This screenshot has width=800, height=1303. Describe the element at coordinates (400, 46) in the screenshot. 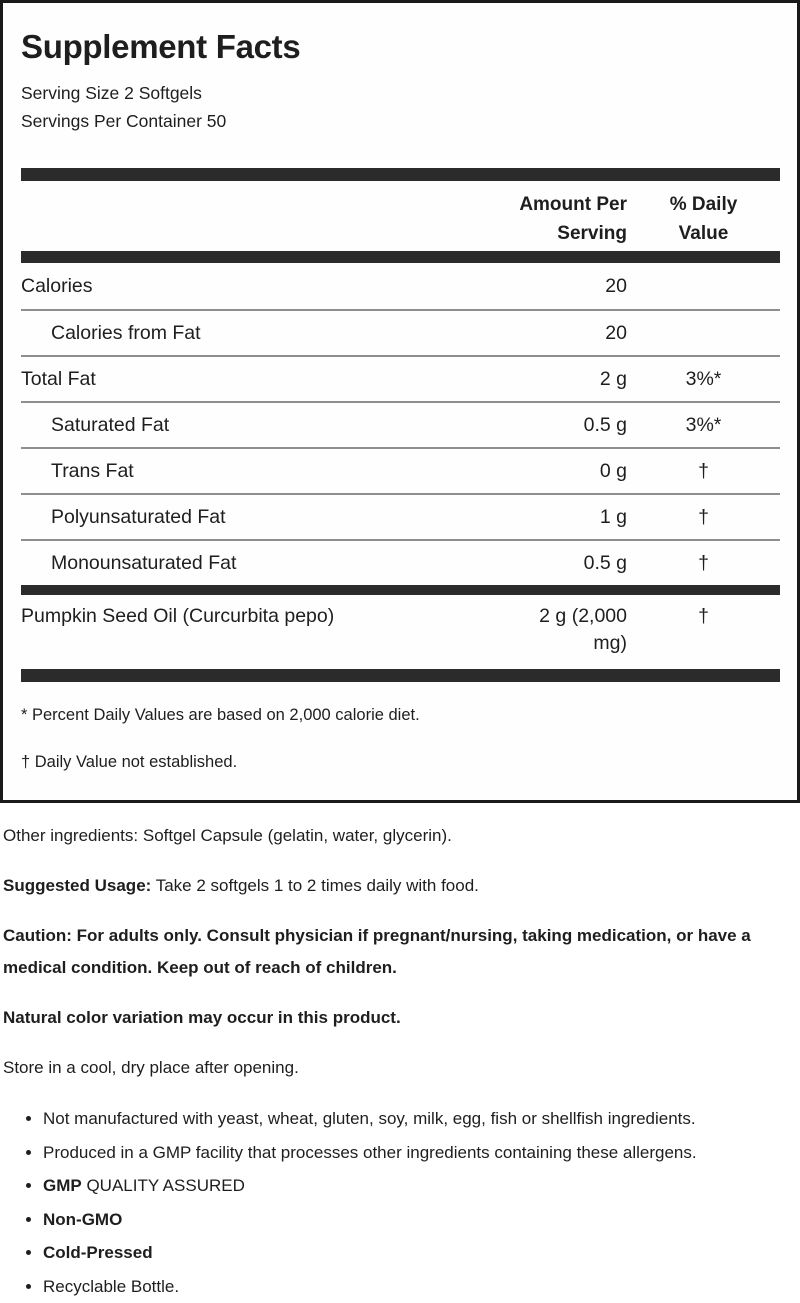

I see `panel-title: Supplement Facts` at that location.